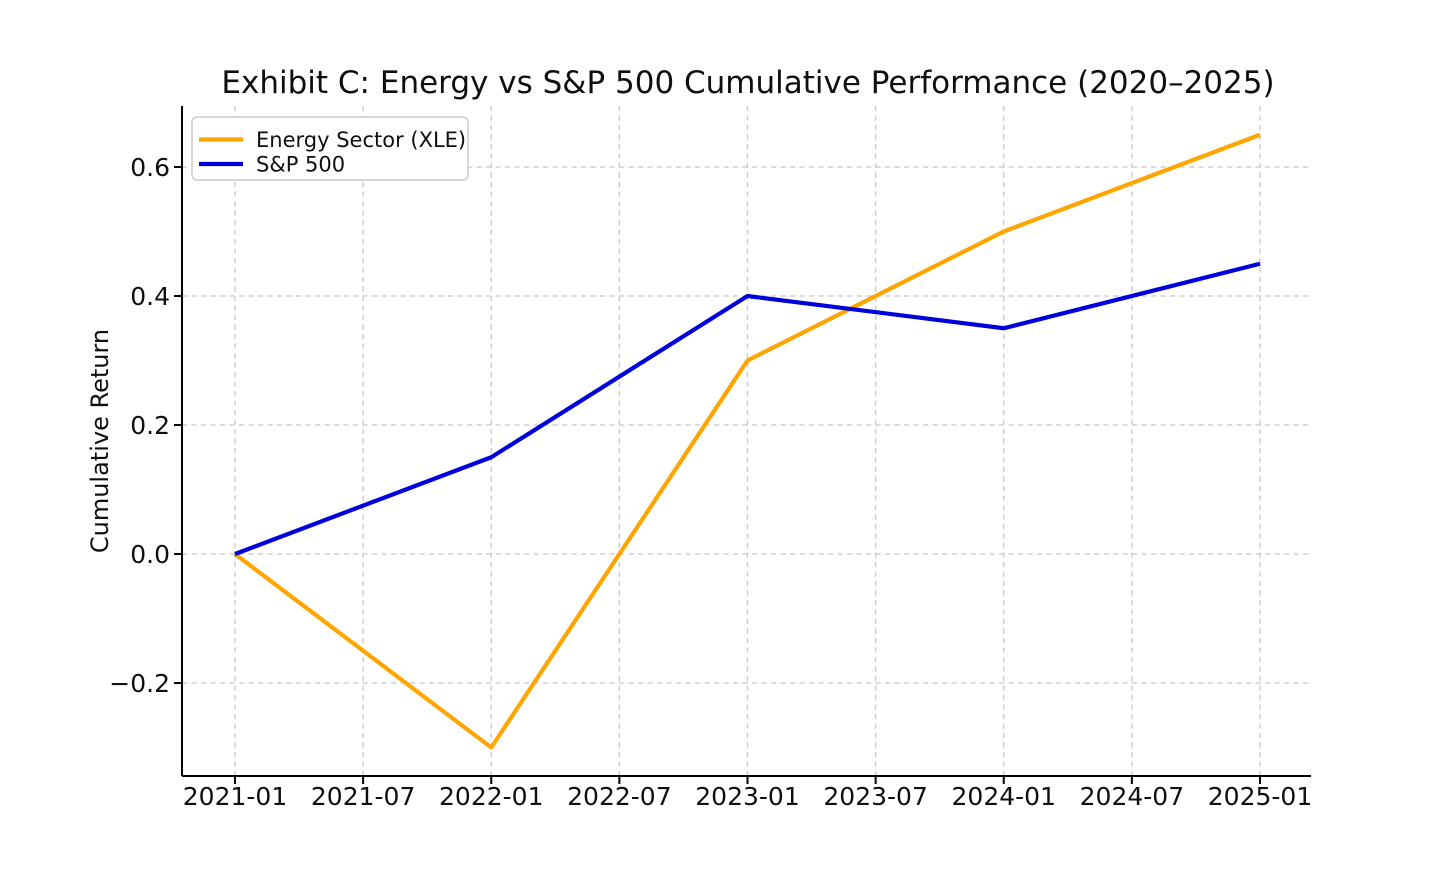 This screenshot has width=1456, height=874. What do you see at coordinates (491, 796) in the screenshot?
I see `x-tick-label: 2022-01` at bounding box center [491, 796].